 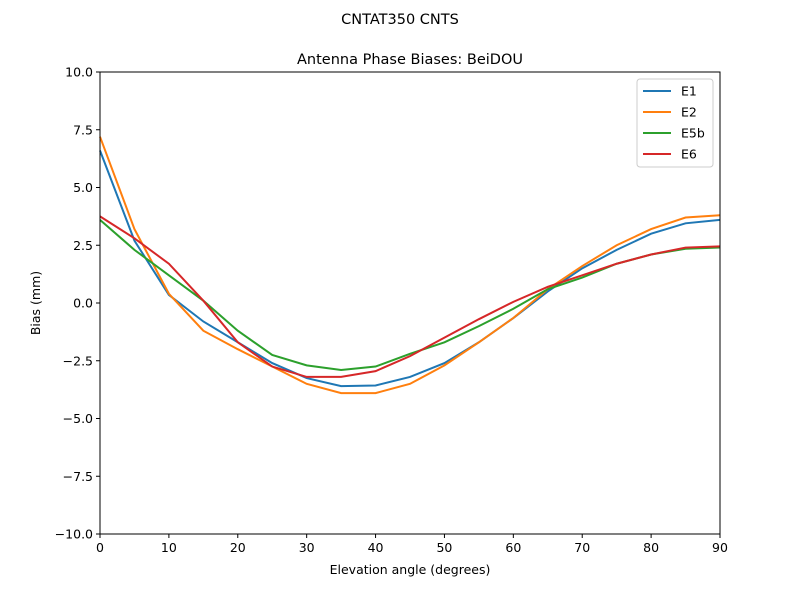 I want to click on y-axis-label: Bias (mm), so click(x=35, y=303).